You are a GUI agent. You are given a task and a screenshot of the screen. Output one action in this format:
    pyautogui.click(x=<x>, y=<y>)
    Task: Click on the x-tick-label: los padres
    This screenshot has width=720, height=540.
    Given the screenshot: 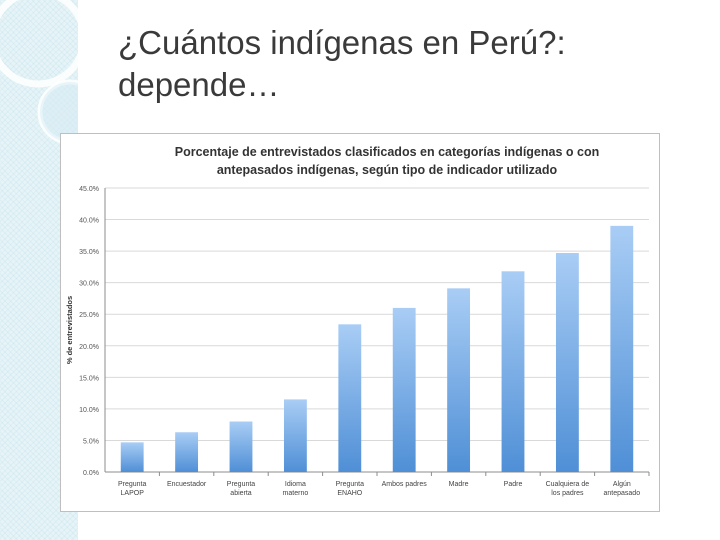 What is the action you would take?
    pyautogui.click(x=567, y=493)
    